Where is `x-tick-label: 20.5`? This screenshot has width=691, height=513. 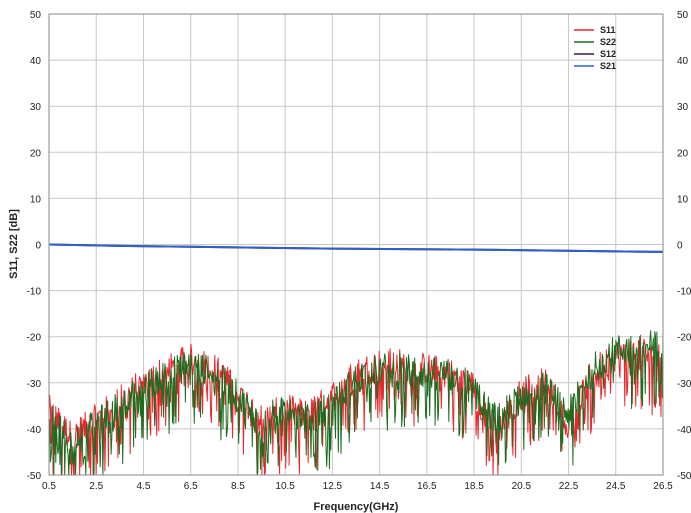
x-tick-label: 20.5 is located at coordinates (522, 486).